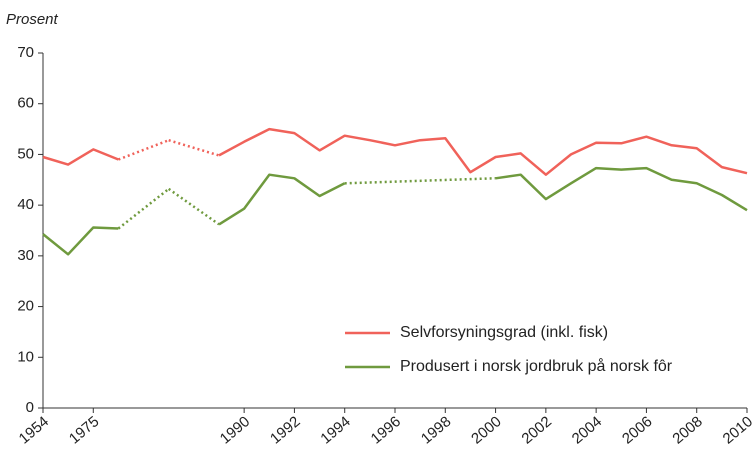 This screenshot has height=464, width=754. Describe the element at coordinates (235, 430) in the screenshot. I see `x-tick-label: 1990` at that location.